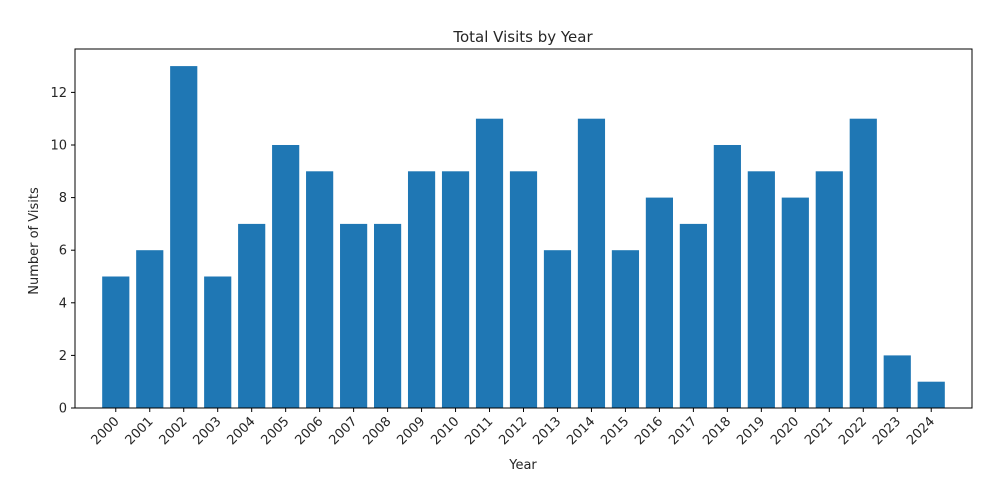  What do you see at coordinates (795, 302) in the screenshot?
I see `bar-2020` at bounding box center [795, 302].